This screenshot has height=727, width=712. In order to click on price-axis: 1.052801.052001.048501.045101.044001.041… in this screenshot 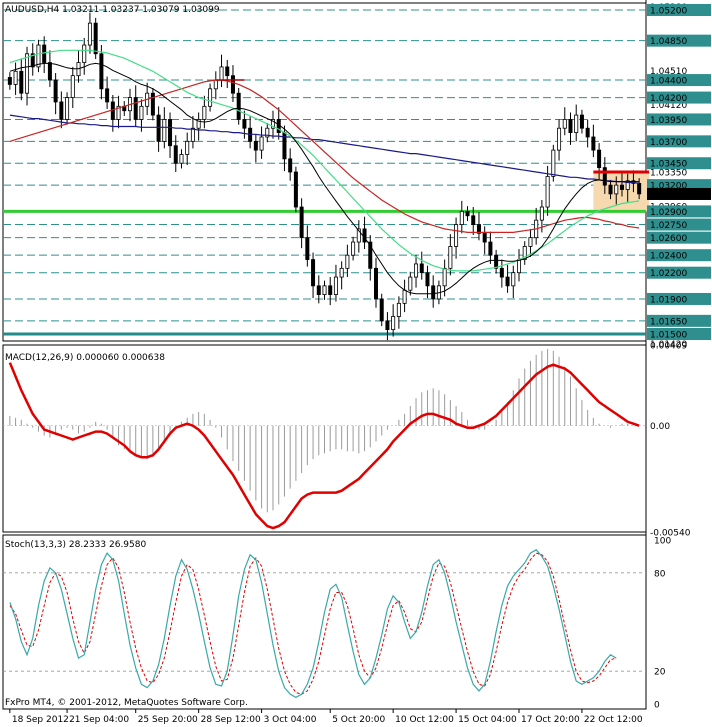, I will do `click(679, 176)`.